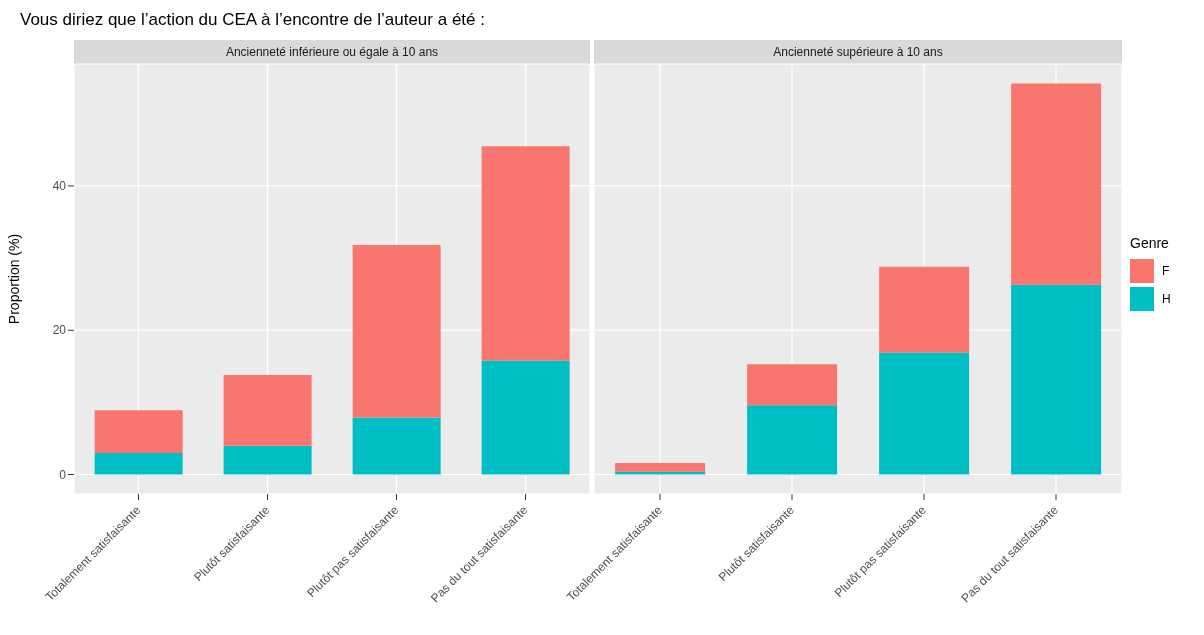  Describe the element at coordinates (332, 52) in the screenshot. I see `chart-subtitle: Ancienneté inférieure ou égale à 10 ans` at that location.